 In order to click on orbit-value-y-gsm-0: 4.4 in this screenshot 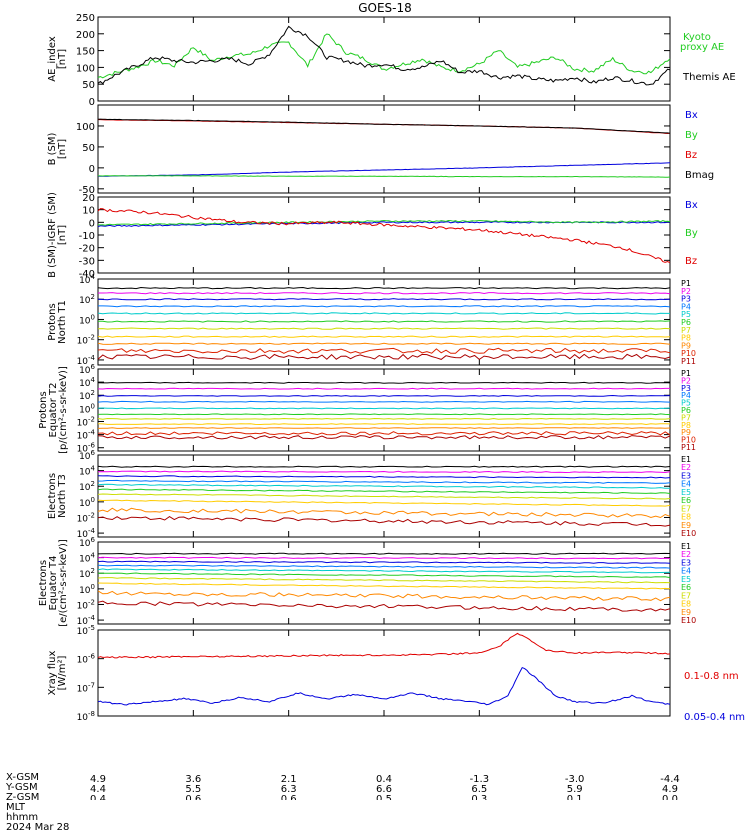, I will do `click(98, 789)`.